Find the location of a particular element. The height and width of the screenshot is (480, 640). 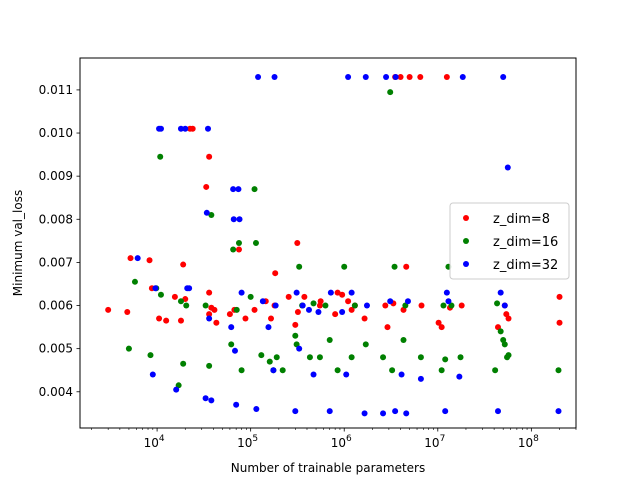

y-tick-label: 0.009 is located at coordinates (56, 176).